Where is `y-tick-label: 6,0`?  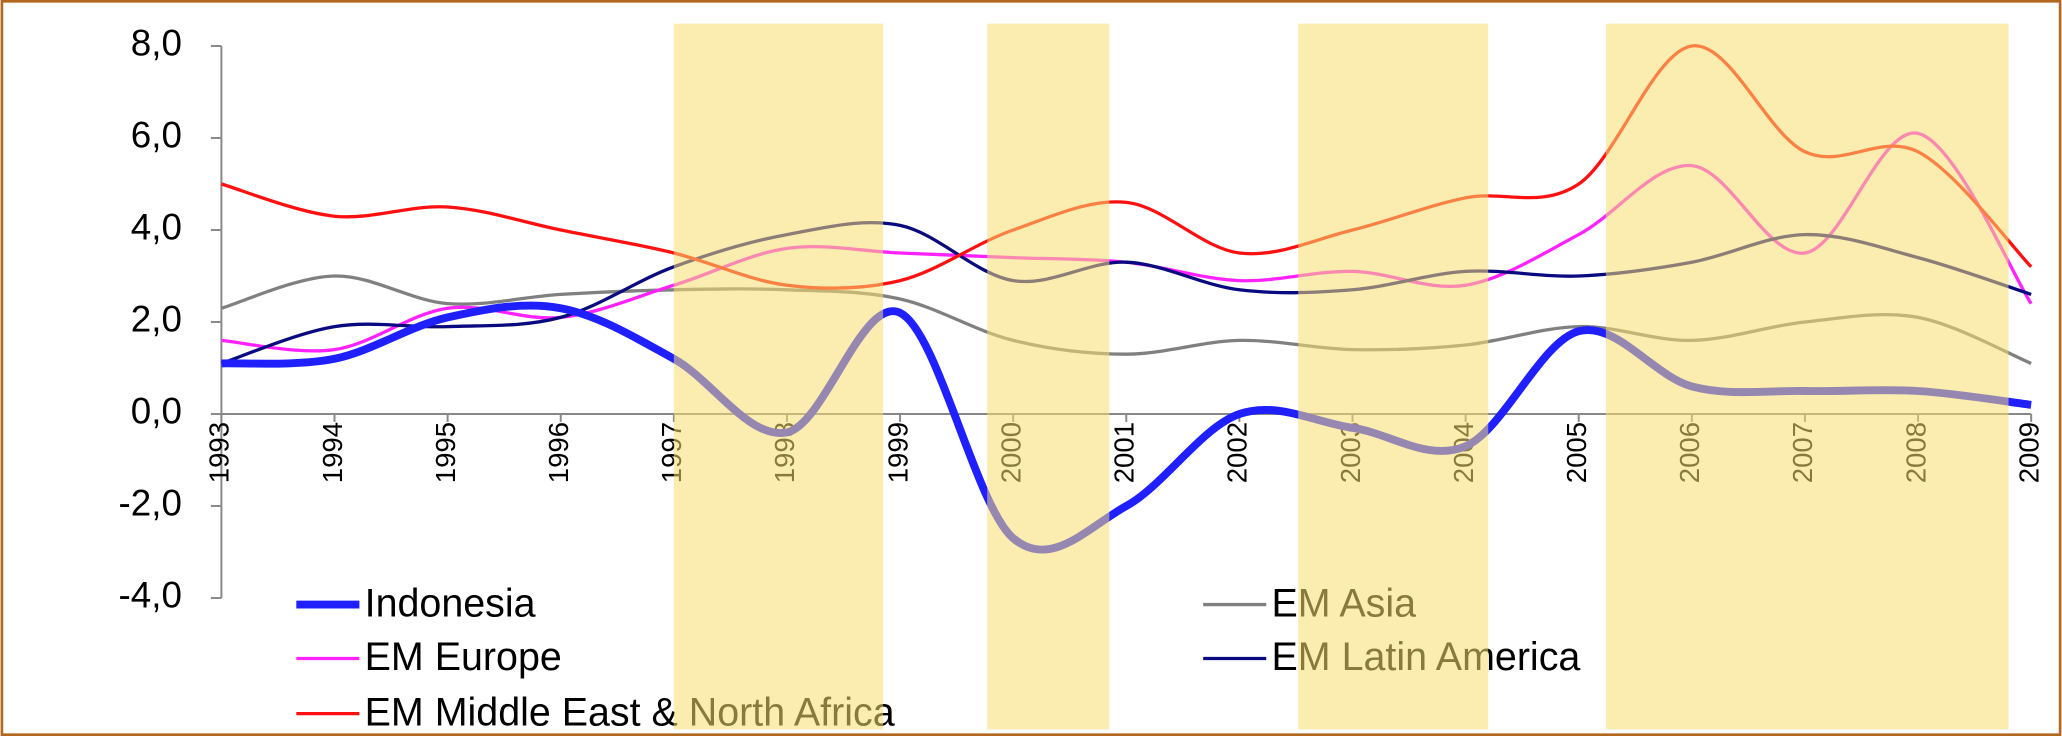
y-tick-label: 6,0 is located at coordinates (156, 135).